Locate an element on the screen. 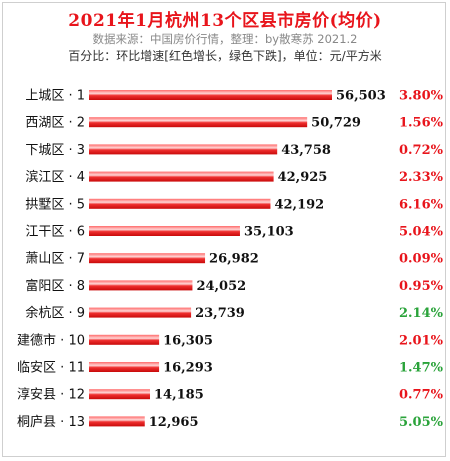 The width and height of the screenshot is (450, 461). value-label: 42,192 is located at coordinates (299, 204).